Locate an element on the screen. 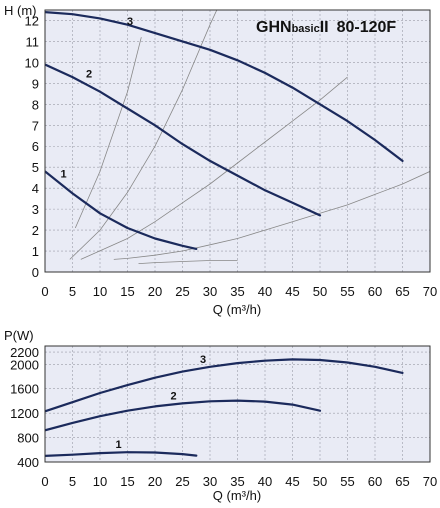 The image size is (440, 508). head-curve-labels: 1 2 3 is located at coordinates (97, 98).